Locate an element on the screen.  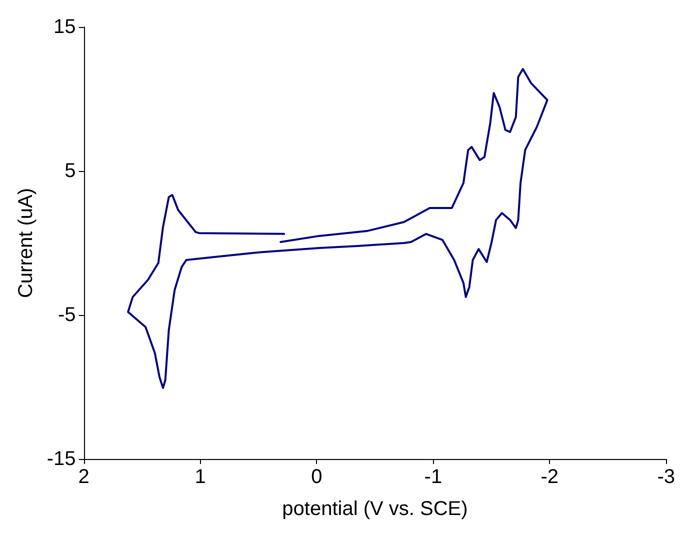
y-tick-label: -15 is located at coordinates (61, 459).